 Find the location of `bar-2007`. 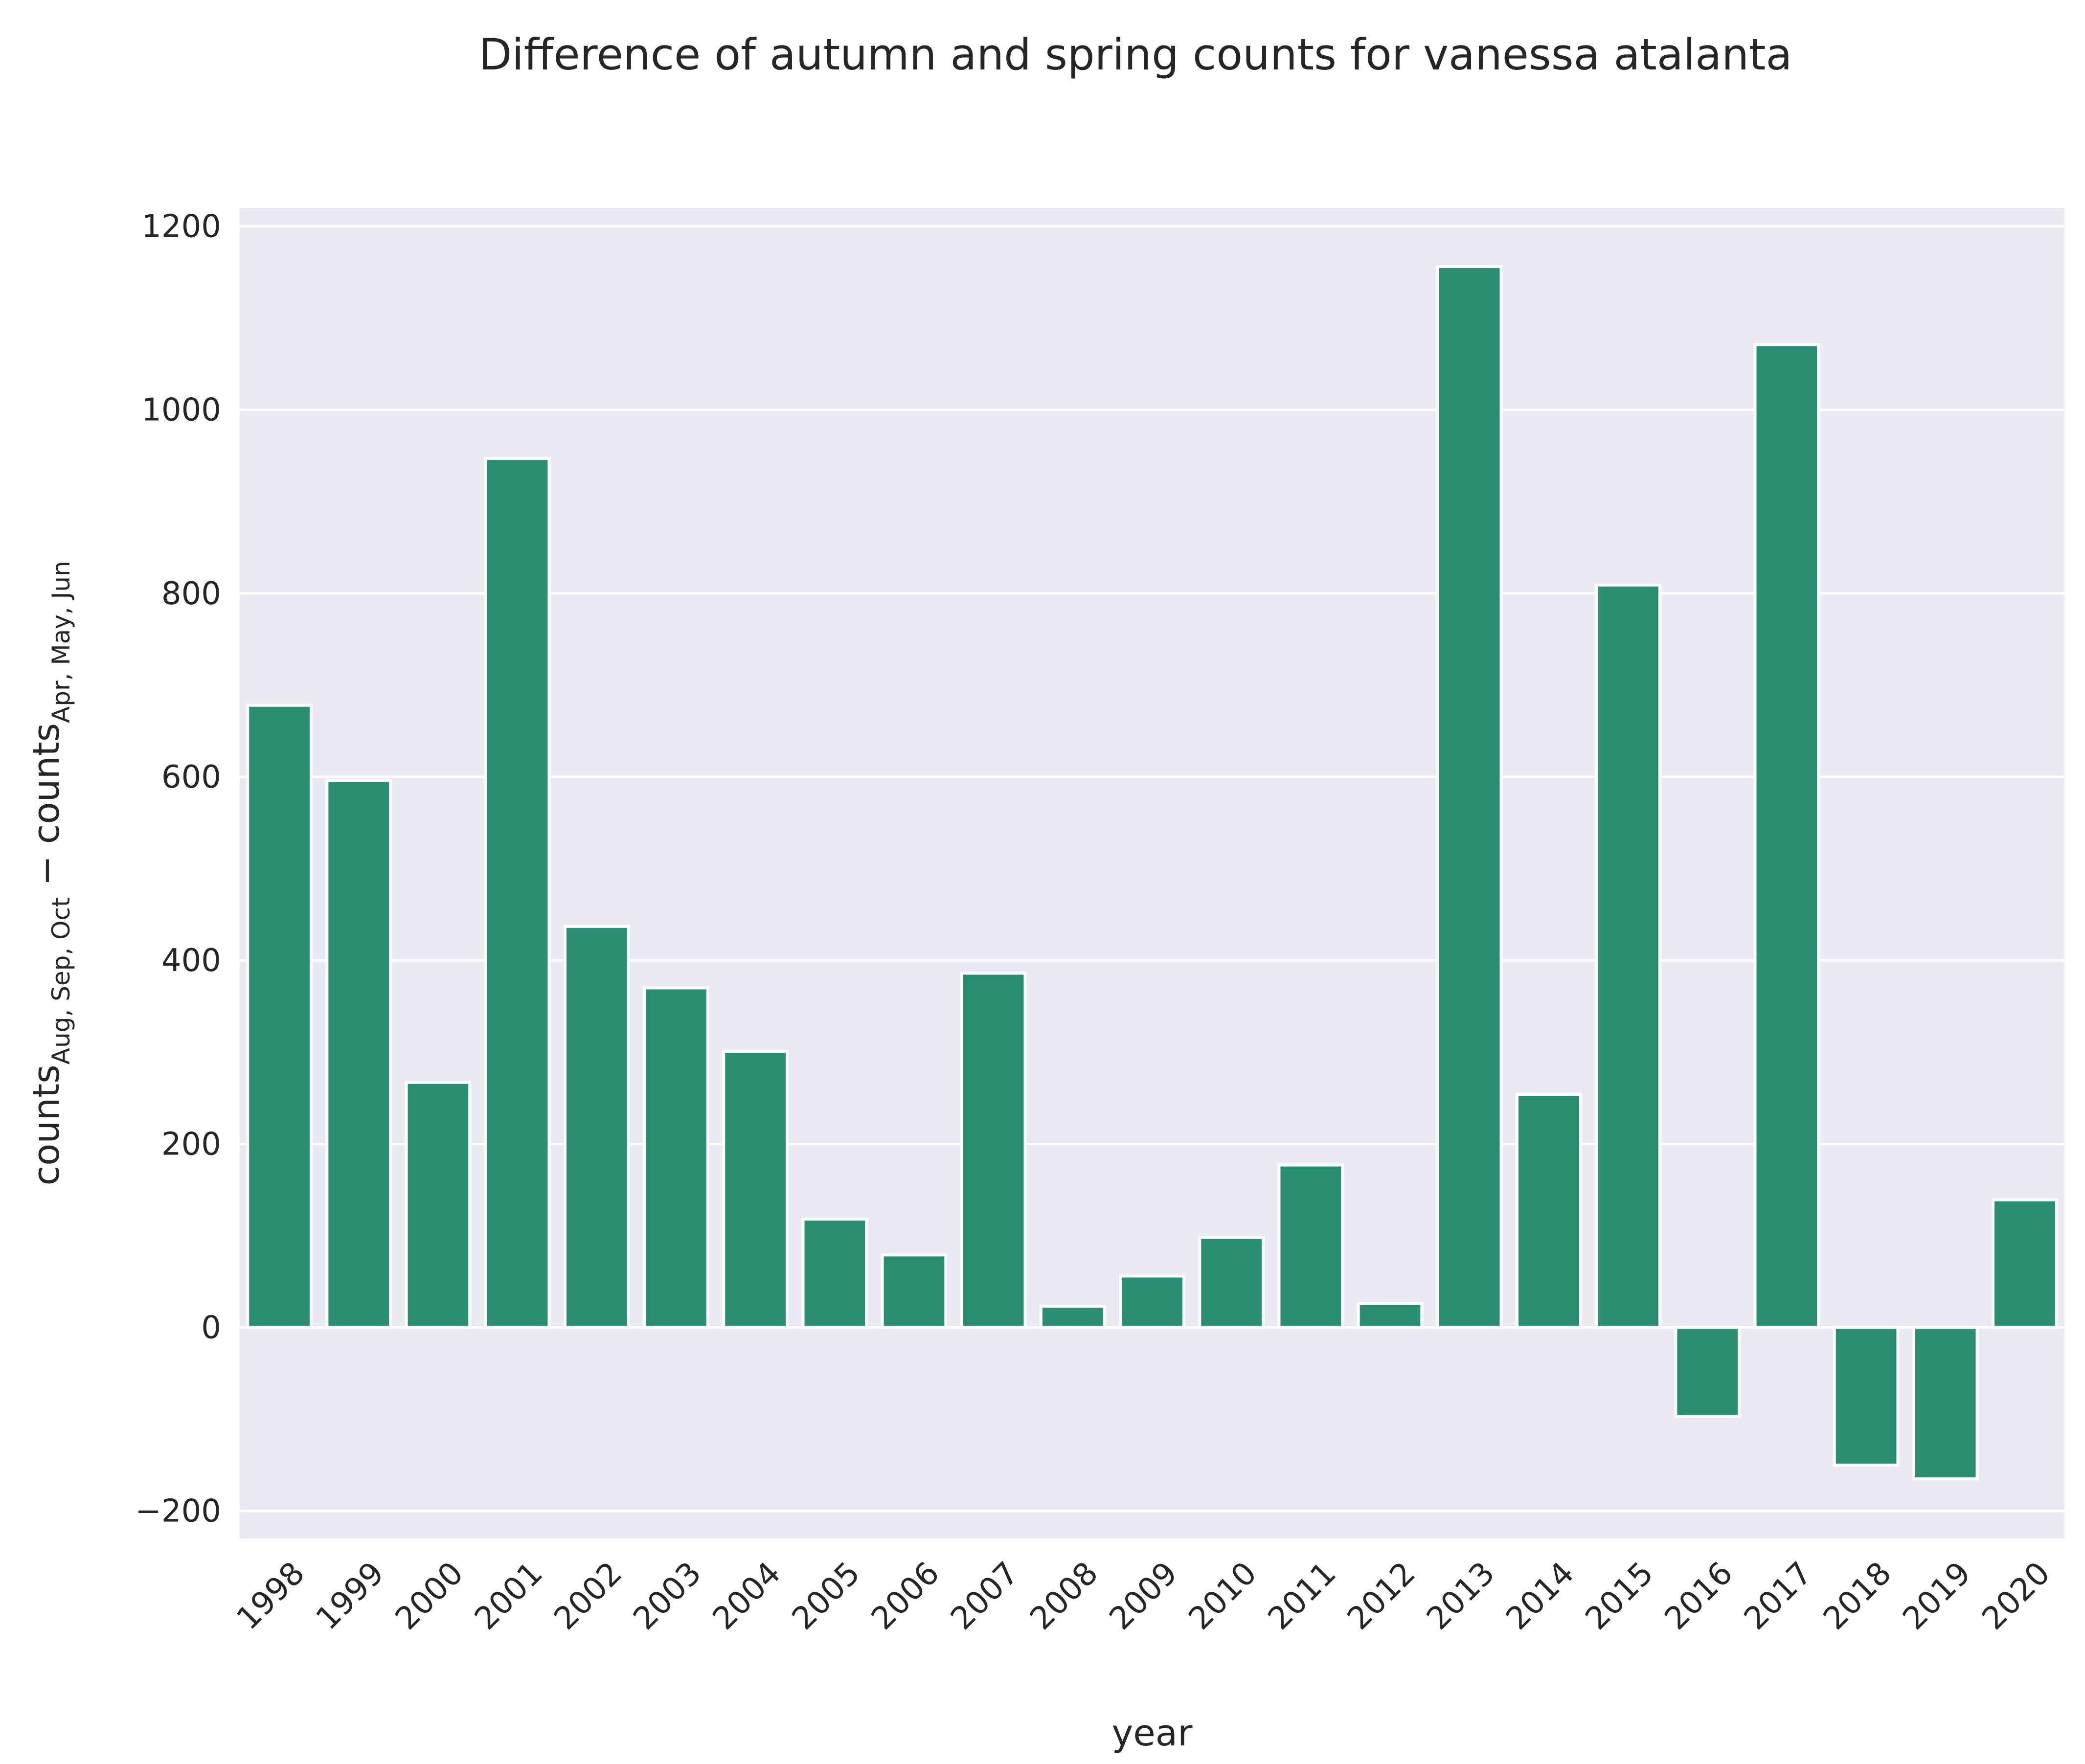

bar-2007 is located at coordinates (993, 1150).